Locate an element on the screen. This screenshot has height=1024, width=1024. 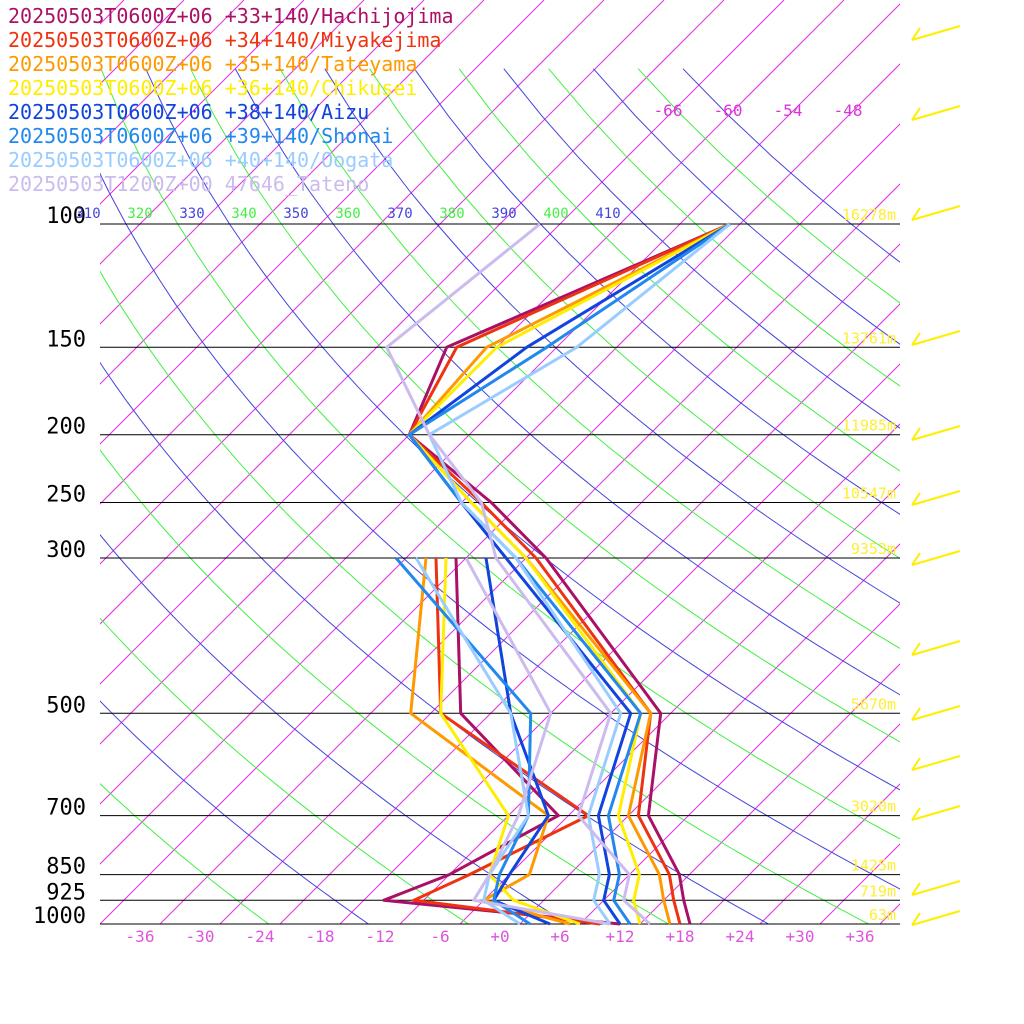
x-tick-label: -12 is located at coordinates (380, 936).